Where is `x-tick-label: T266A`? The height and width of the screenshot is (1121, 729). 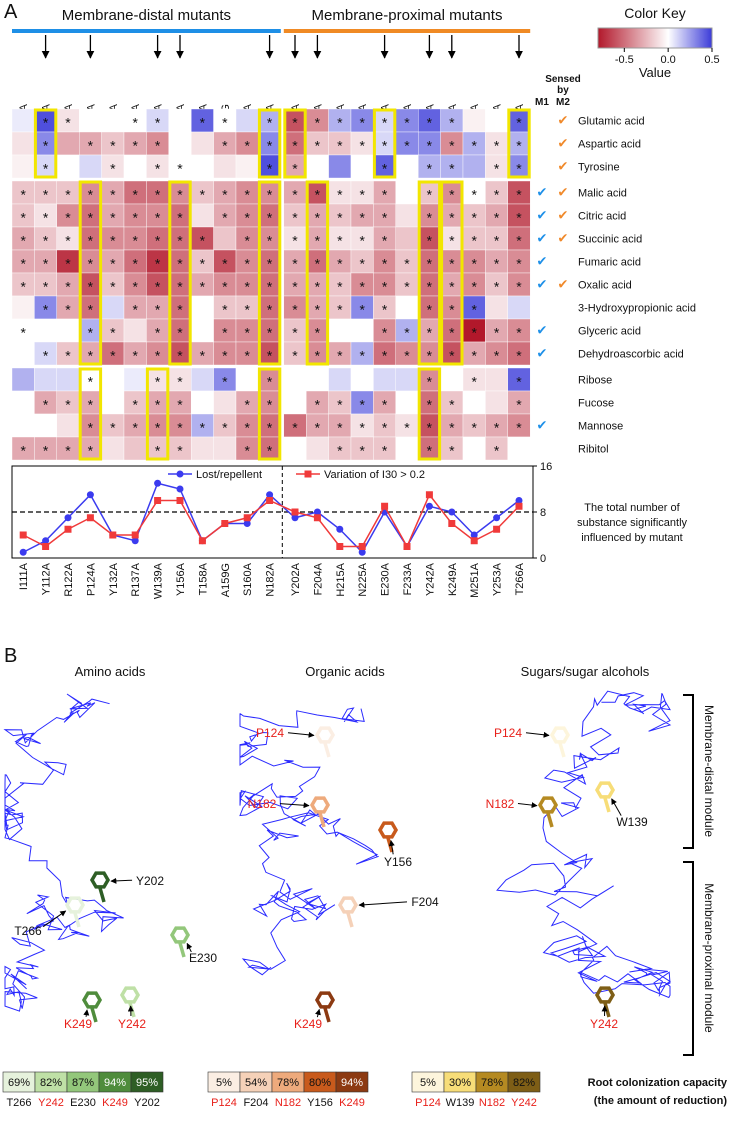 x-tick-label: T266A is located at coordinates (520, 578).